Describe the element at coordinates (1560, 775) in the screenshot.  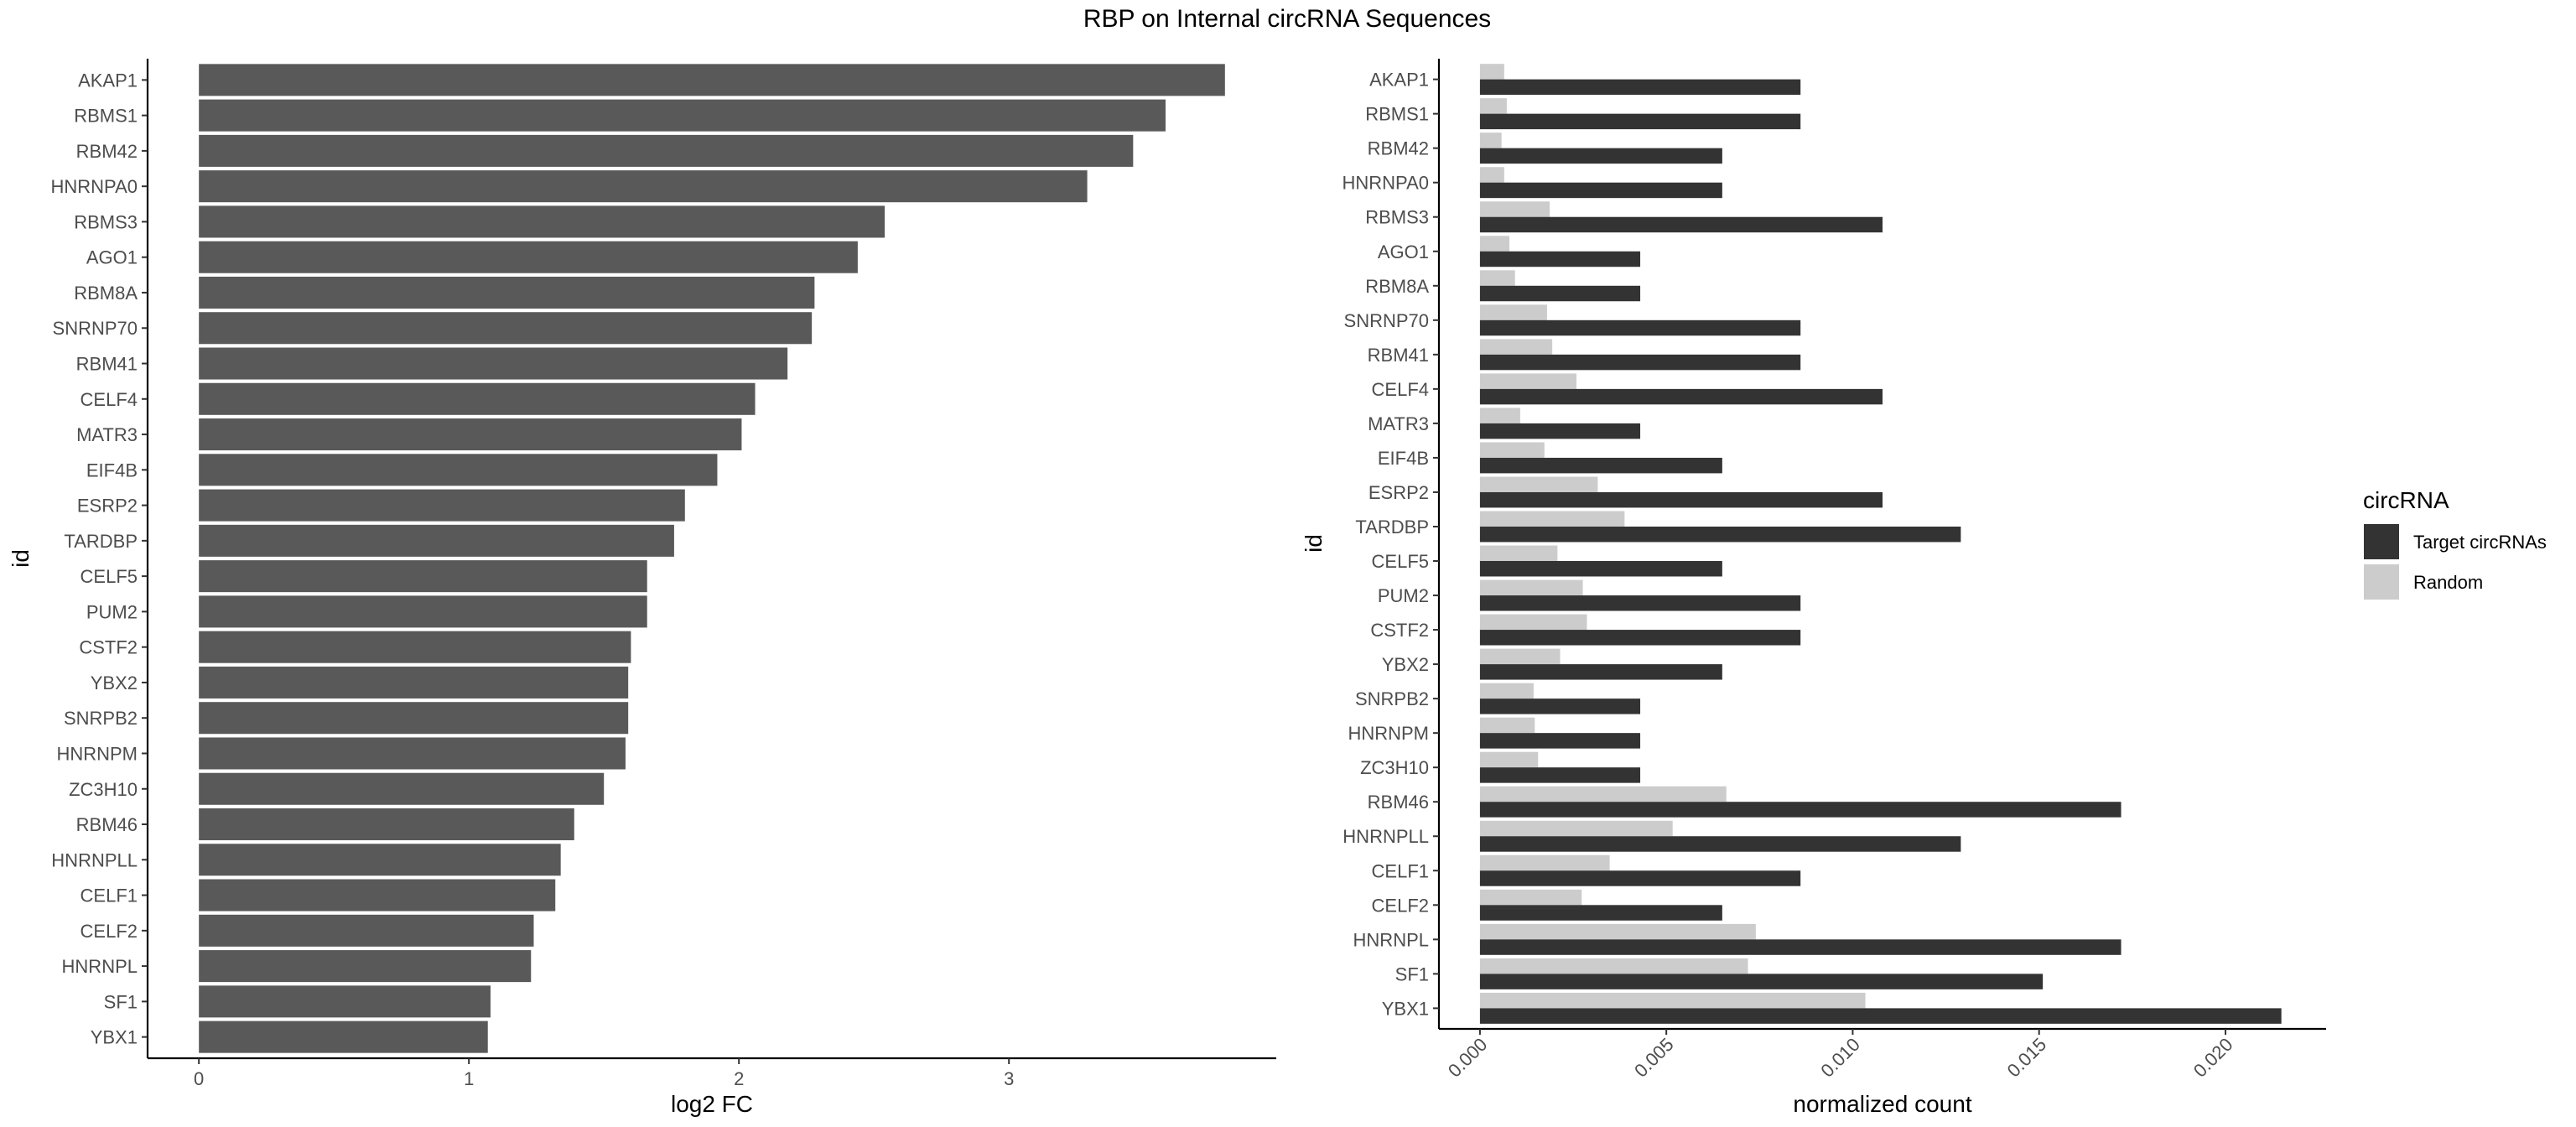
I see `bar-zc3h10-target` at that location.